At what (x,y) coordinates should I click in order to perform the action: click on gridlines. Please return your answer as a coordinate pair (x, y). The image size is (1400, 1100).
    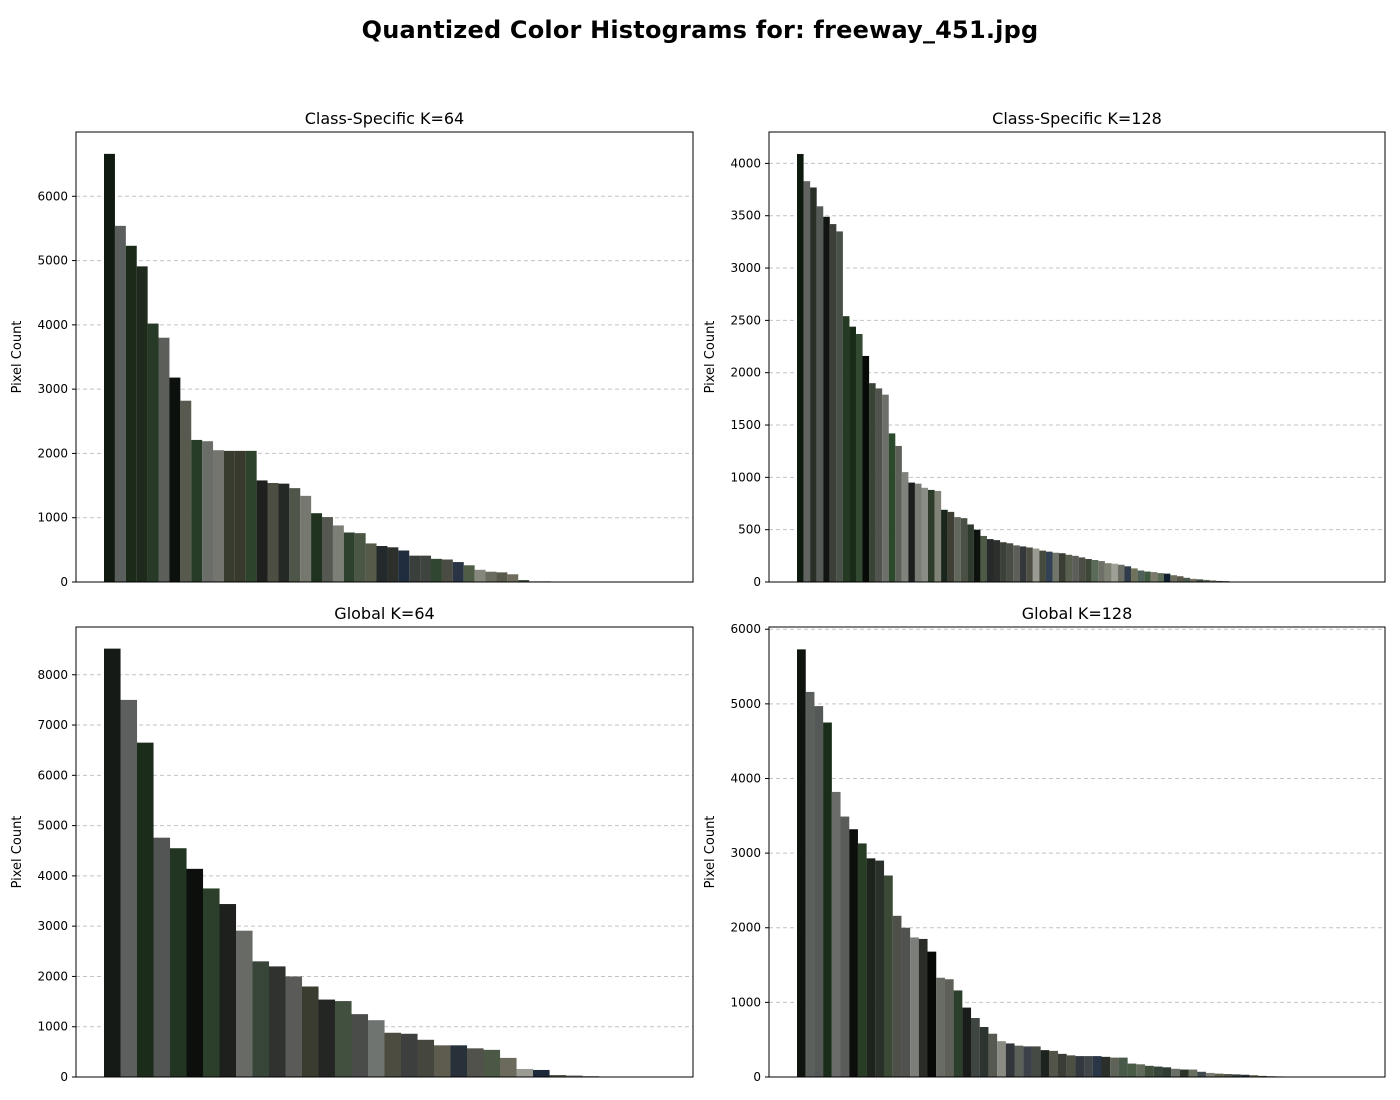
    Looking at the image, I should click on (1077, 346).